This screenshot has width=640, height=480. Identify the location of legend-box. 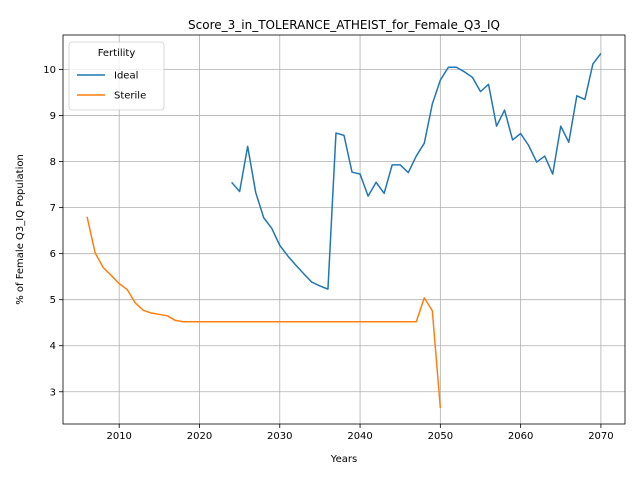
(116, 76).